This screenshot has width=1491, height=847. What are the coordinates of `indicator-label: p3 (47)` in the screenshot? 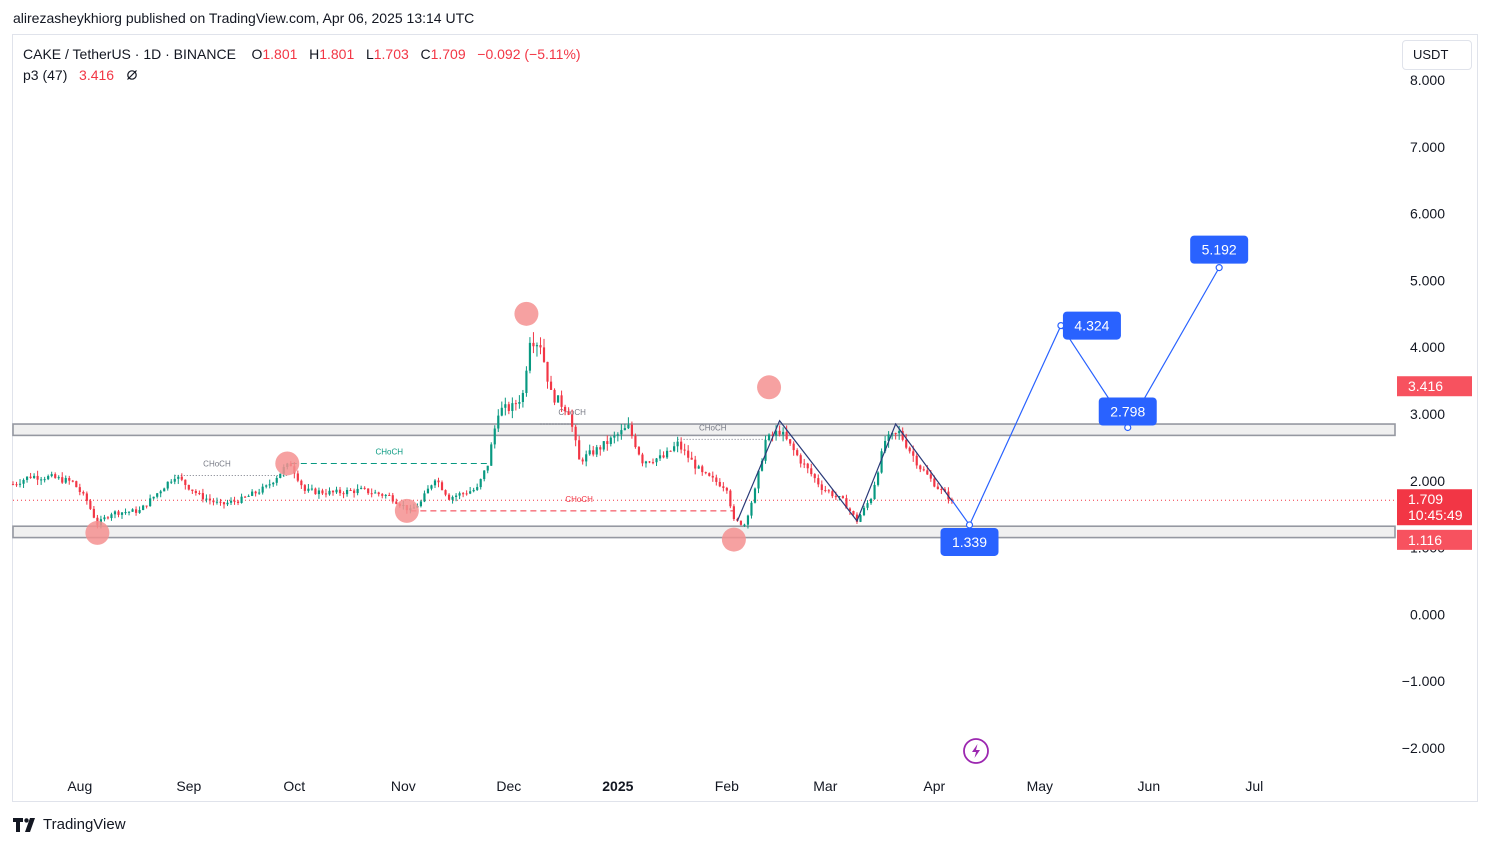 It's located at (45, 75).